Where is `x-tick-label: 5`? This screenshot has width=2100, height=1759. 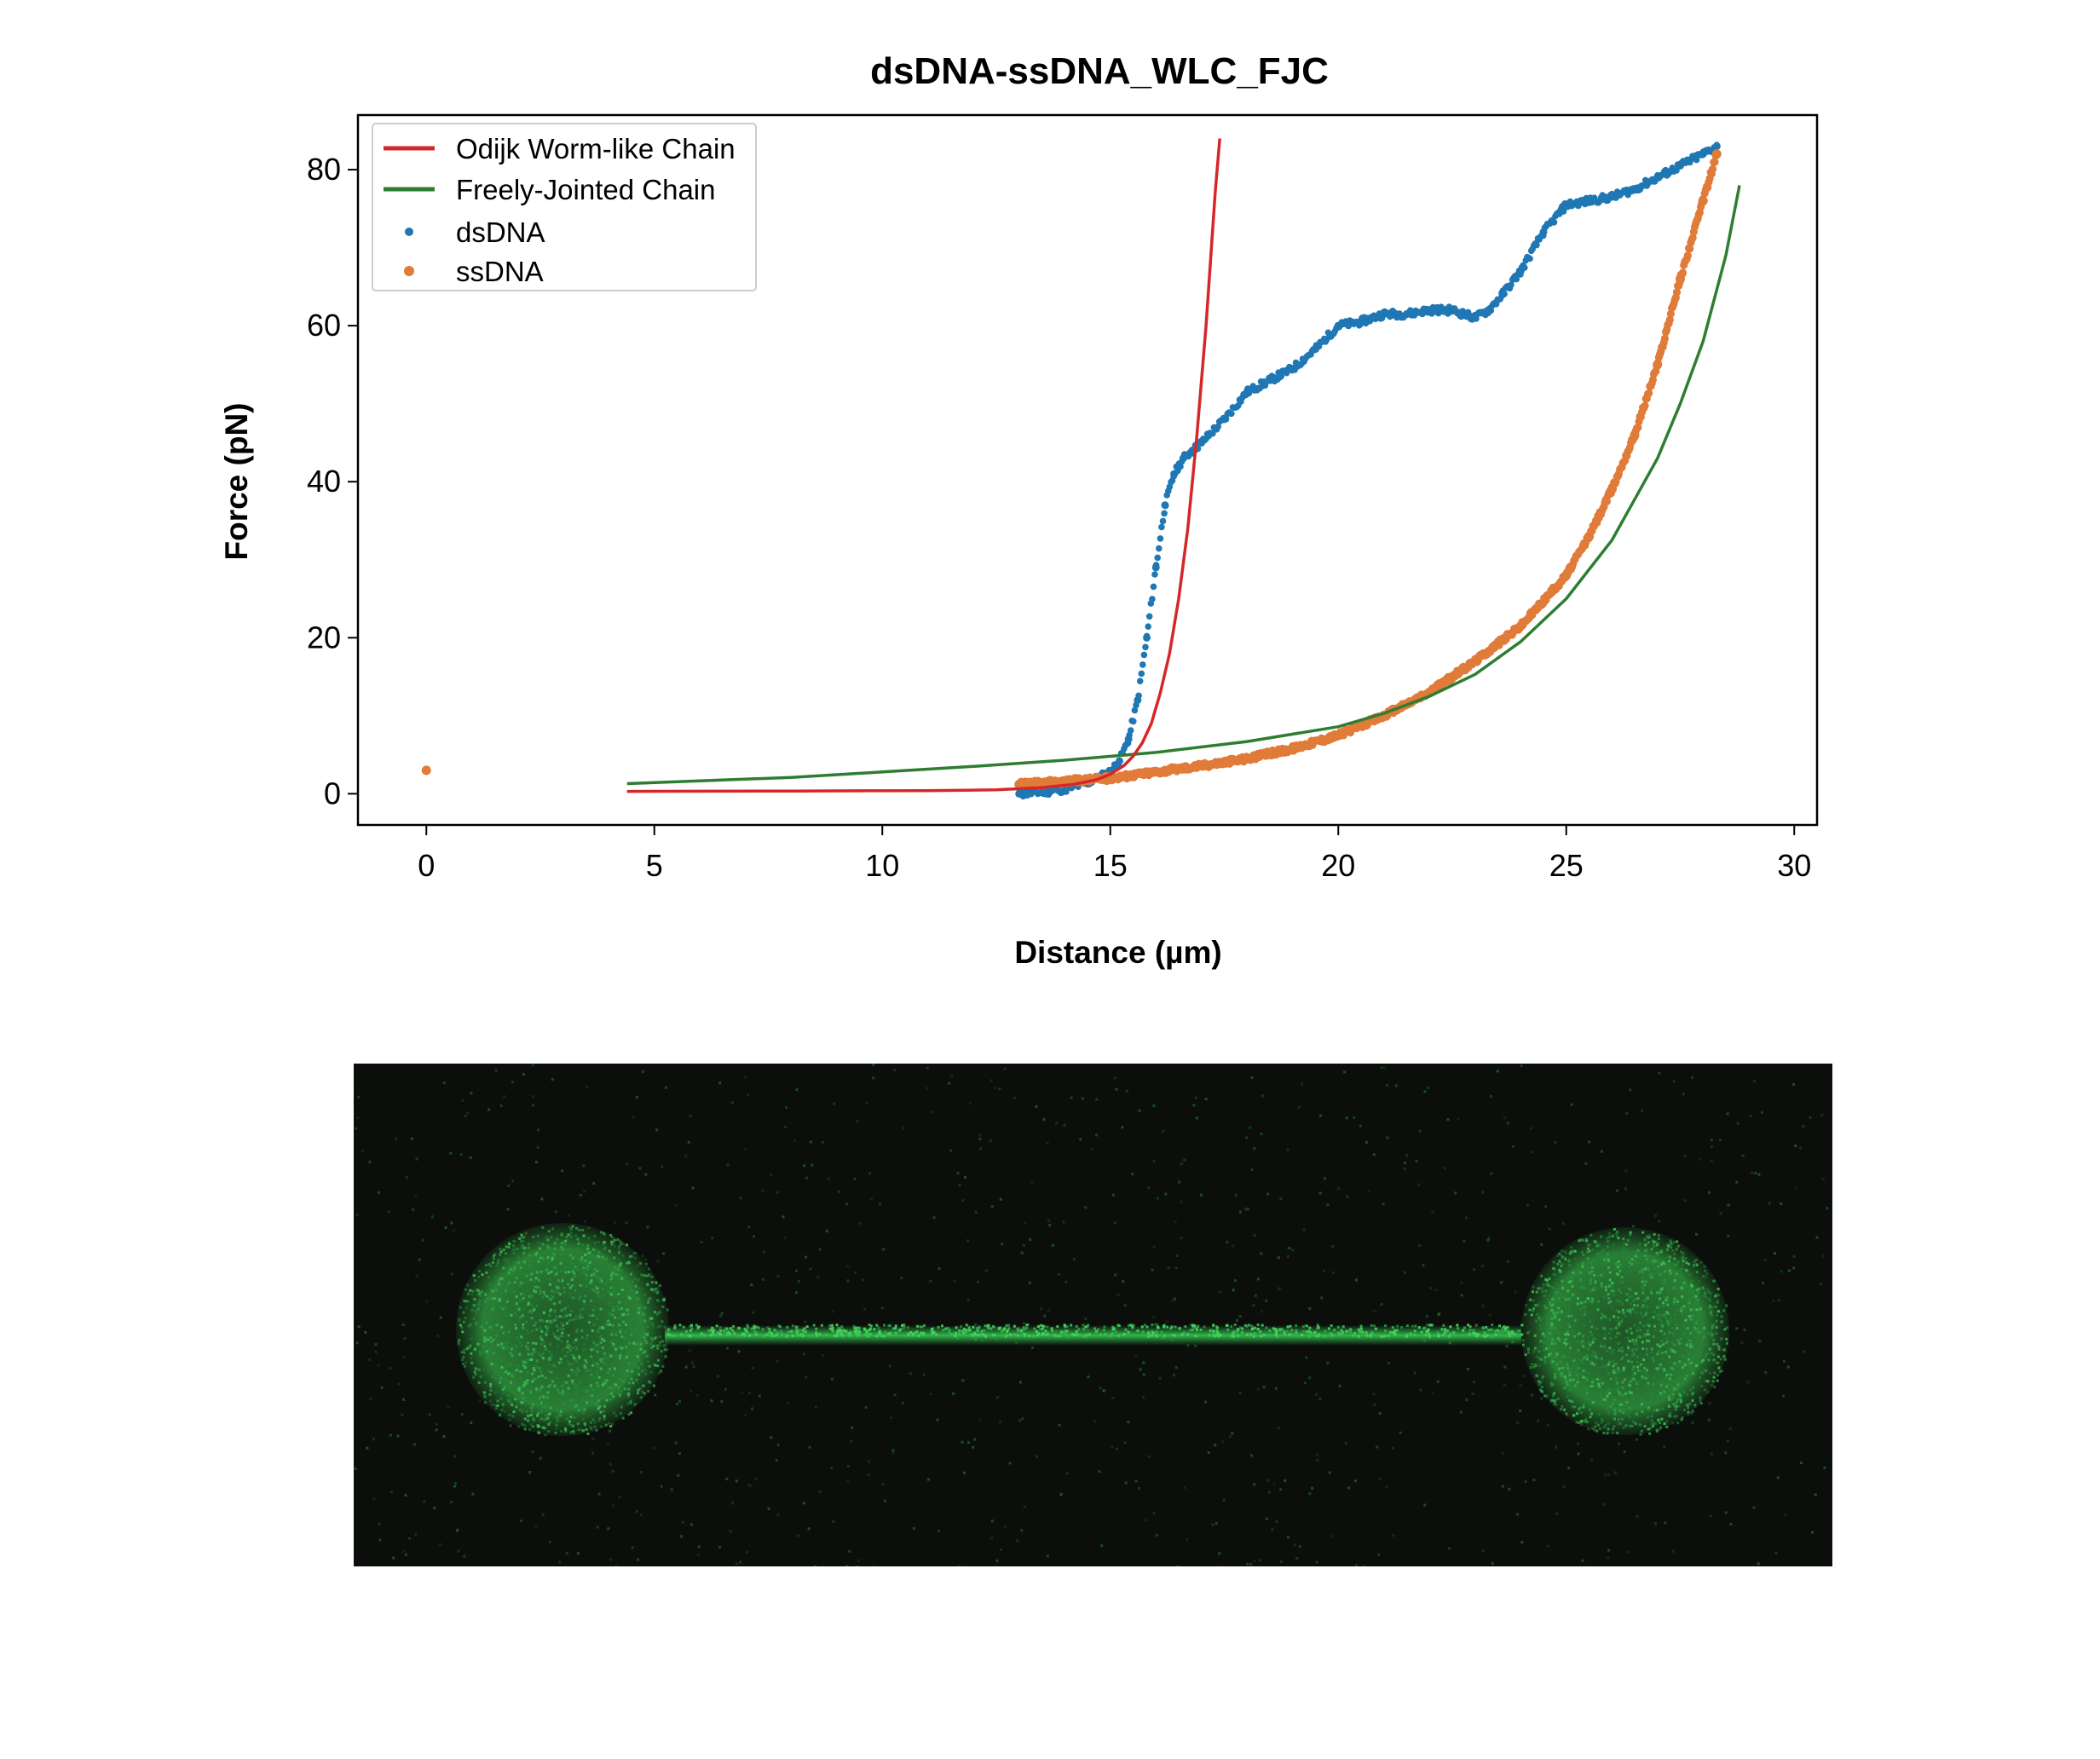
x-tick-label: 5 is located at coordinates (654, 865).